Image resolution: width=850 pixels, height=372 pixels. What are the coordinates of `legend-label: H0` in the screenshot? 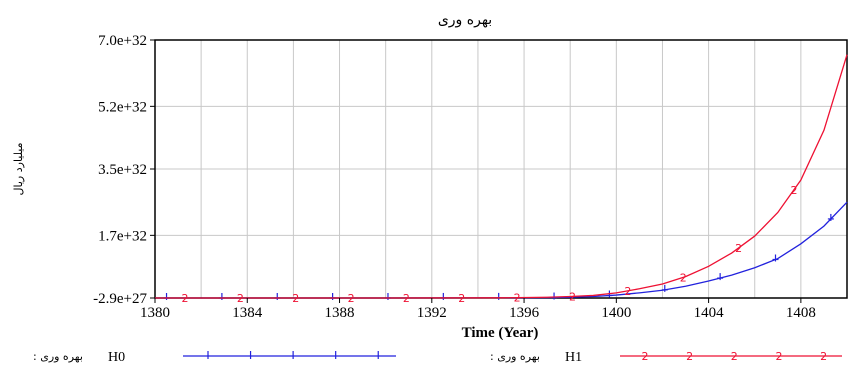 It's located at (116, 357).